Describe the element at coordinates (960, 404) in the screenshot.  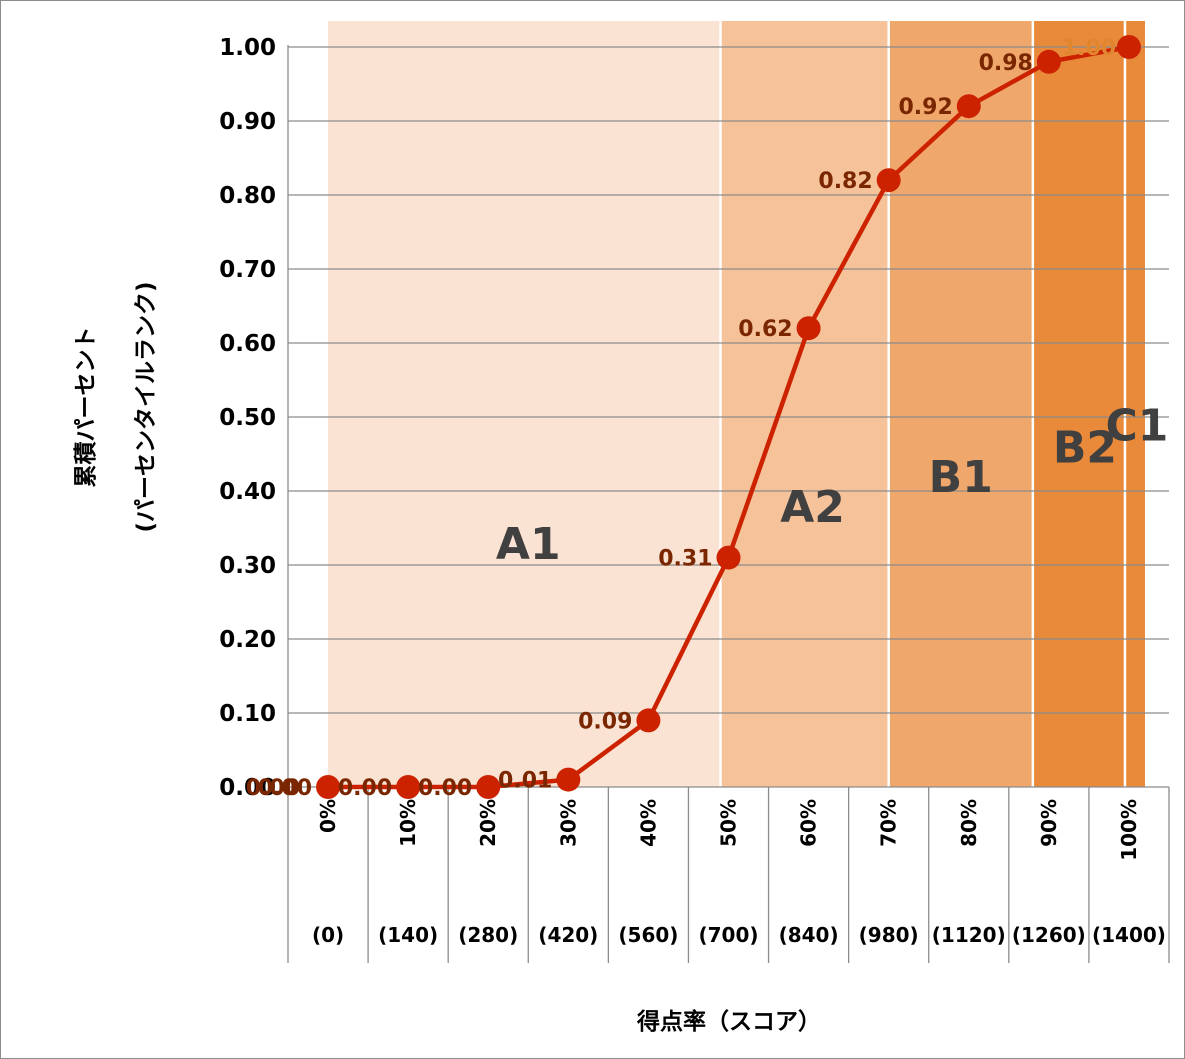
I see `band-b1` at that location.